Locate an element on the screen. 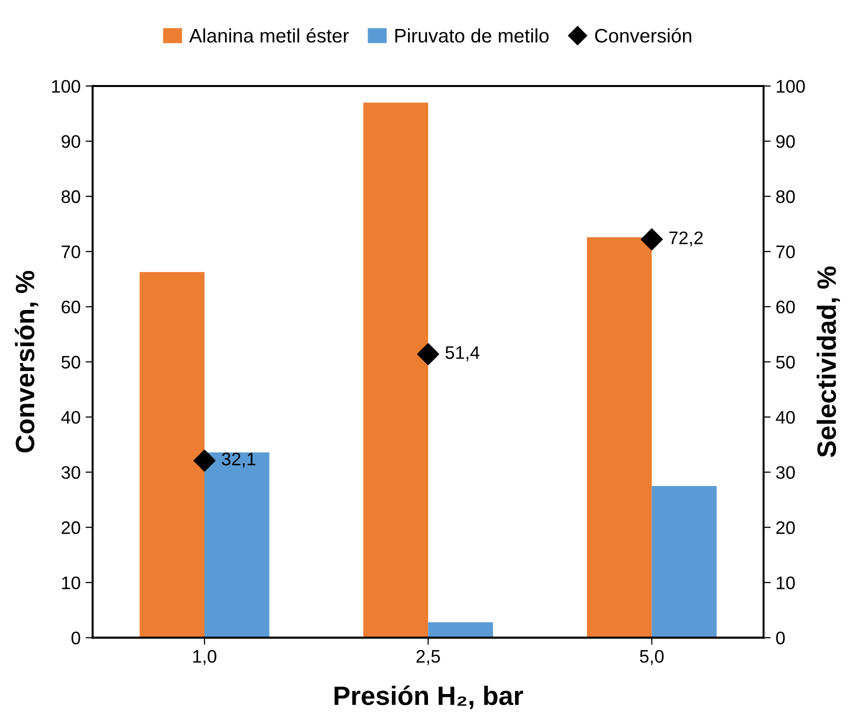 The width and height of the screenshot is (858, 723). y-tick-label: 30 is located at coordinates (70, 472).